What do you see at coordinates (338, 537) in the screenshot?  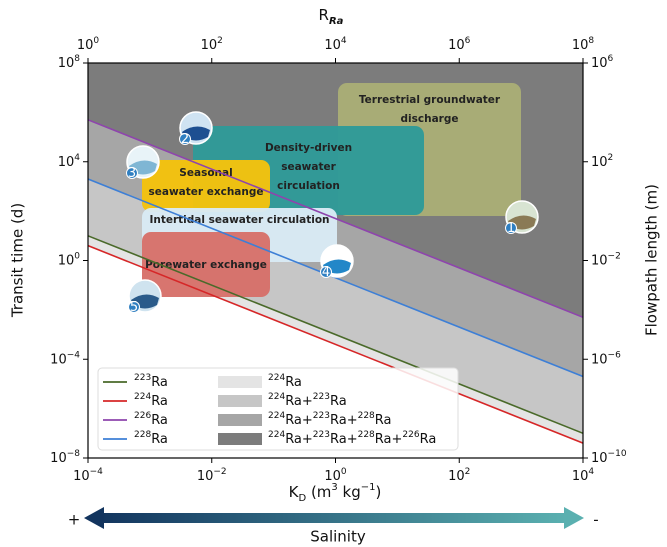 I see `salinity-label: Salinity` at bounding box center [338, 537].